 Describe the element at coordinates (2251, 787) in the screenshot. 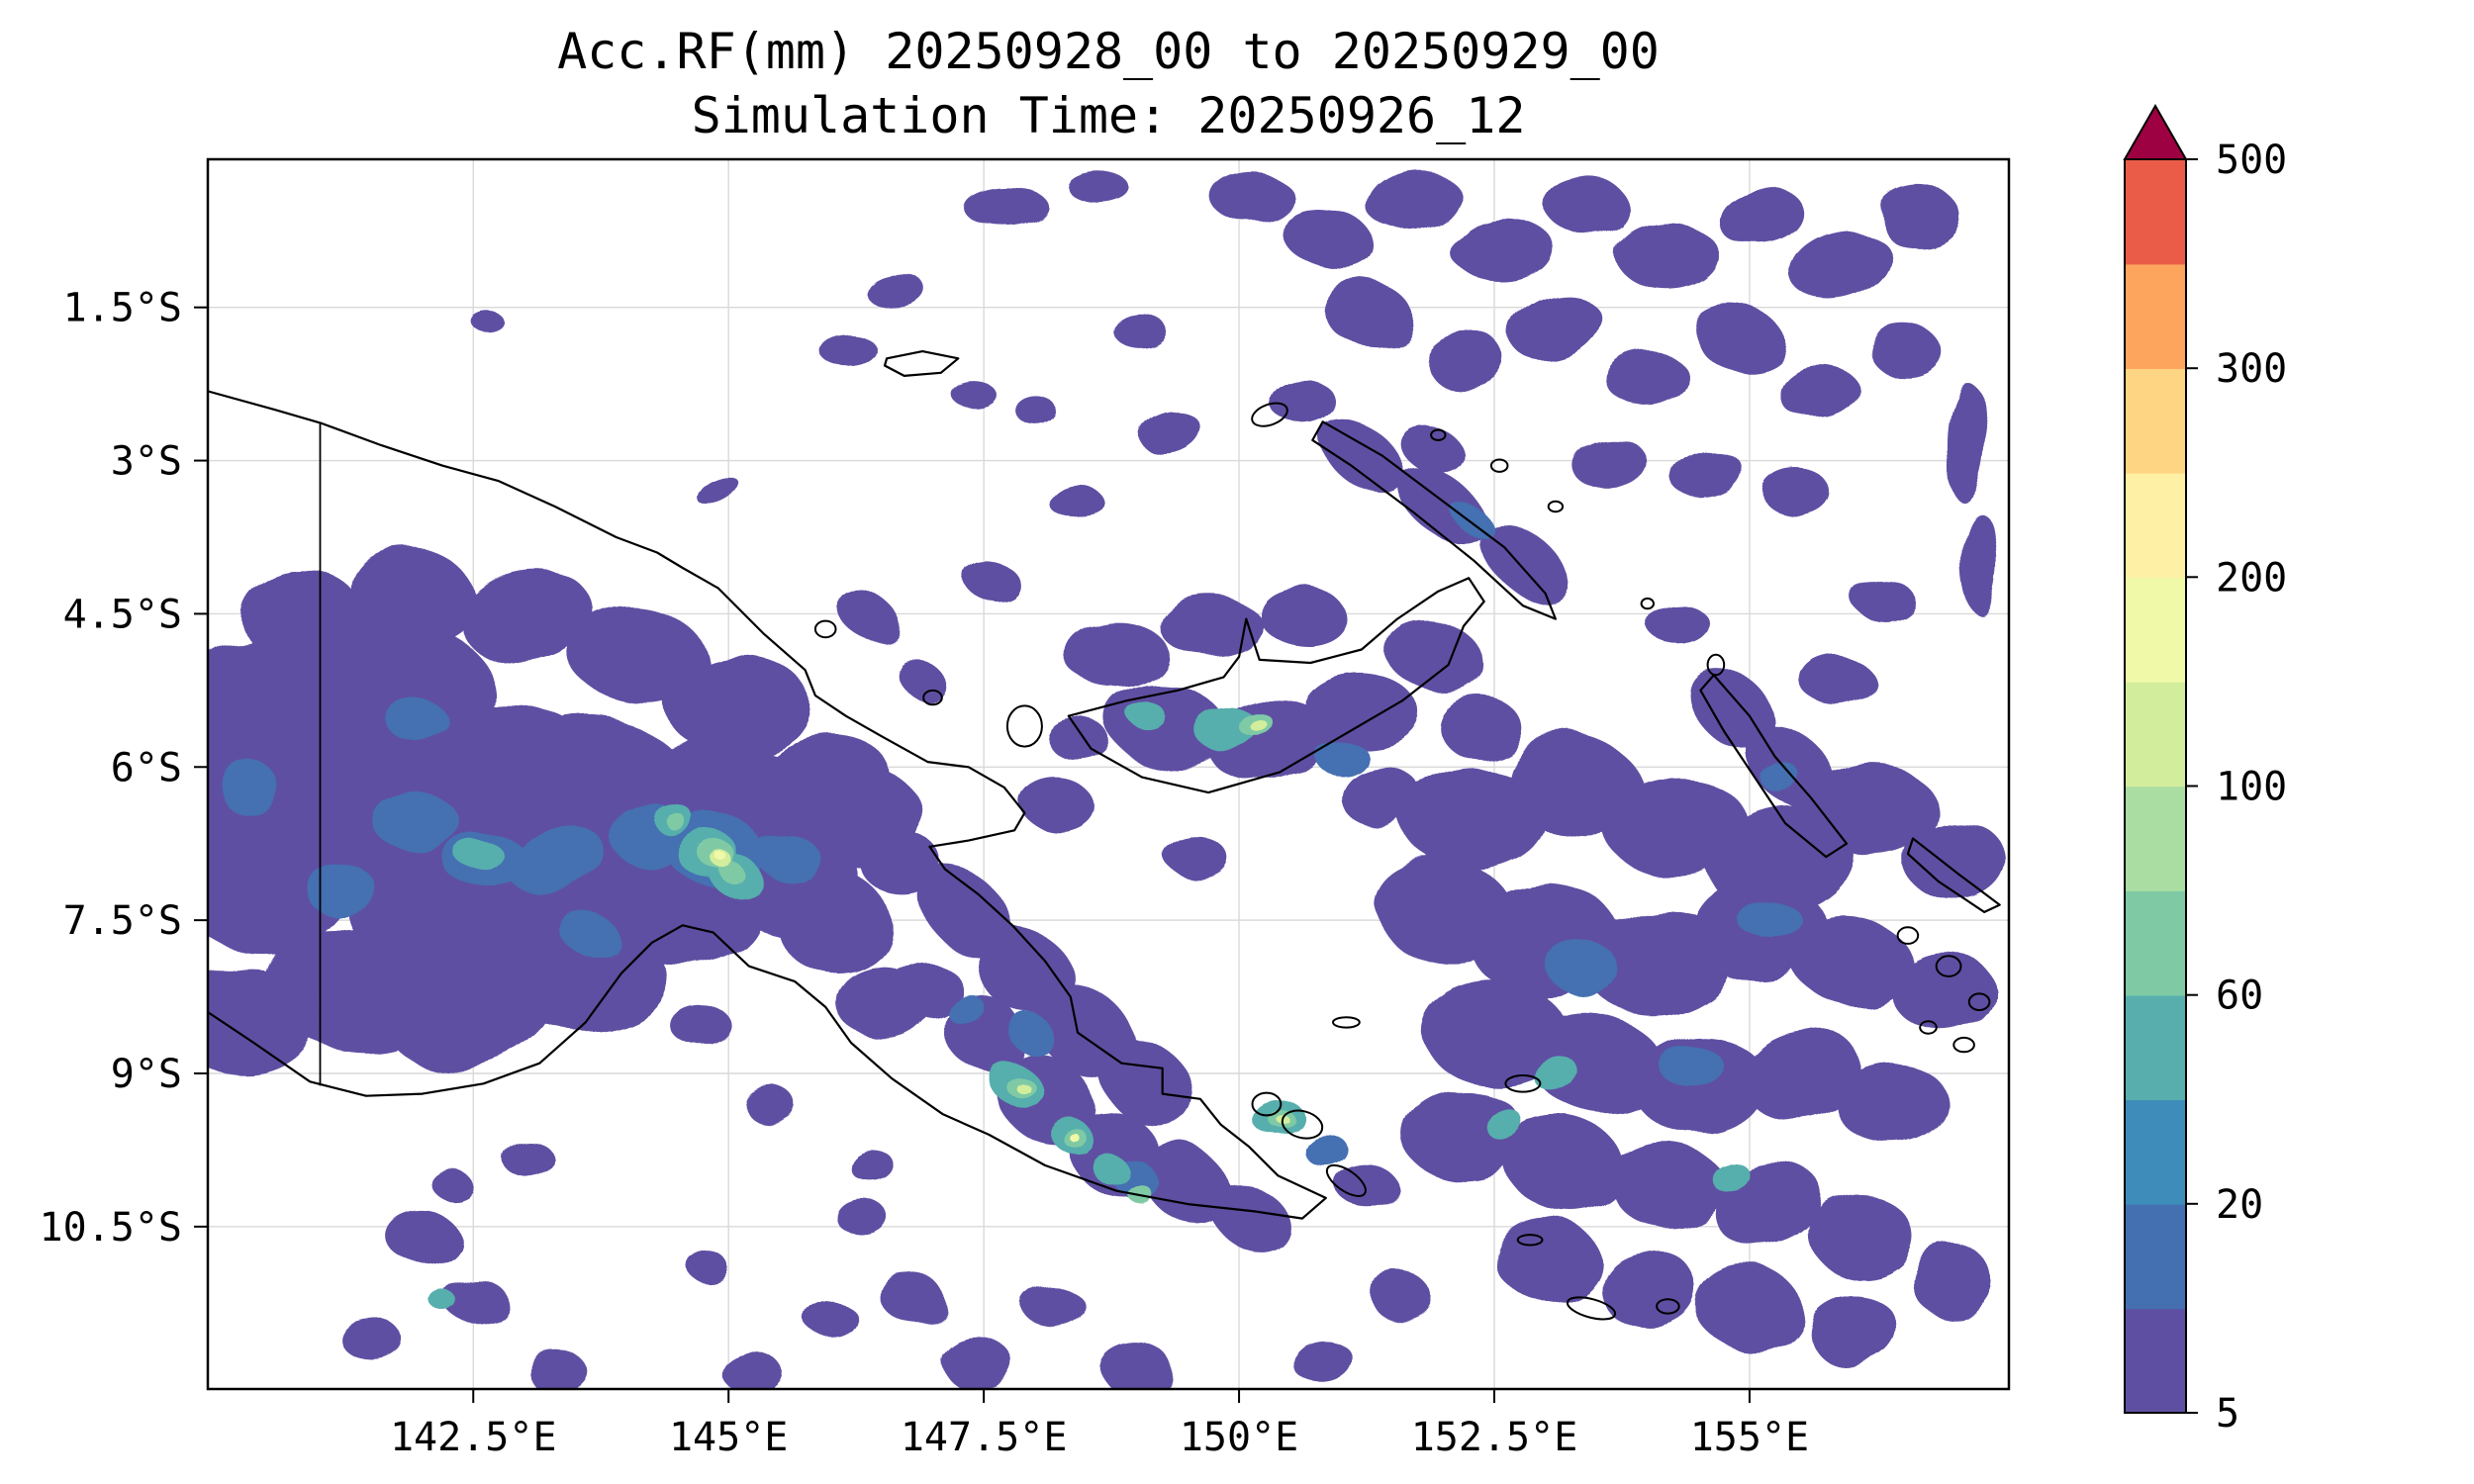

I see `colorbar-tick-label: 100` at that location.